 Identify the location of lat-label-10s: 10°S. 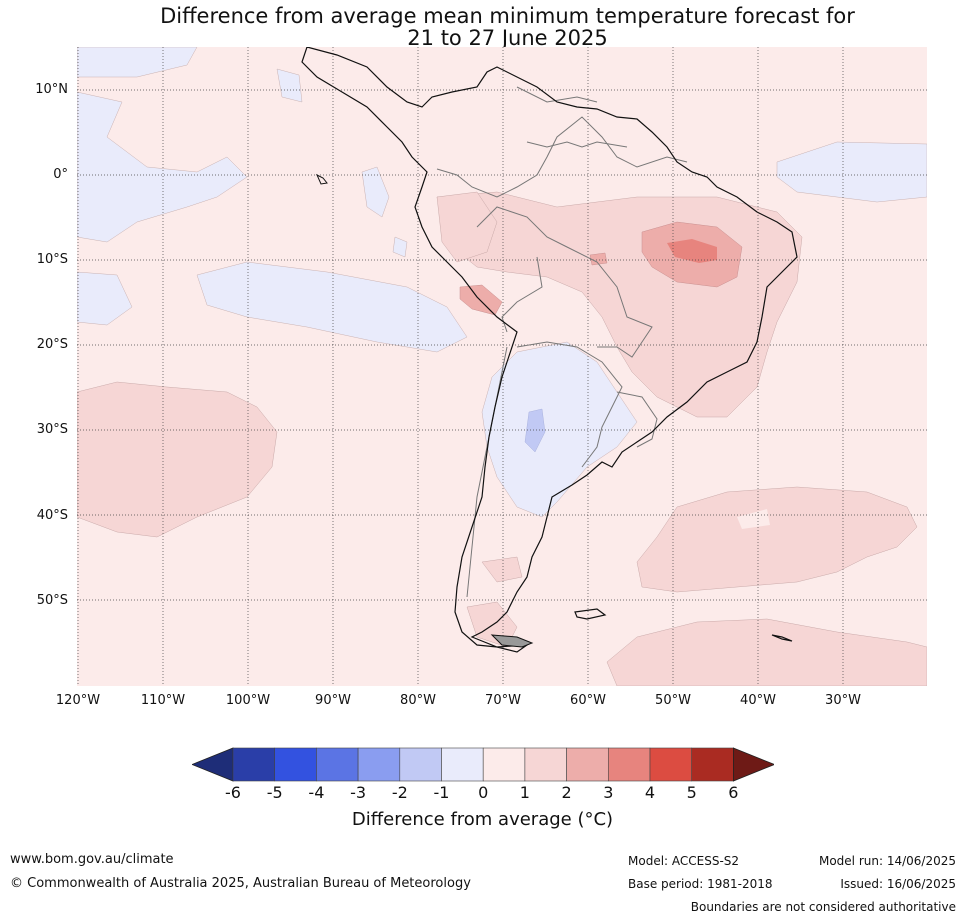
(52, 259).